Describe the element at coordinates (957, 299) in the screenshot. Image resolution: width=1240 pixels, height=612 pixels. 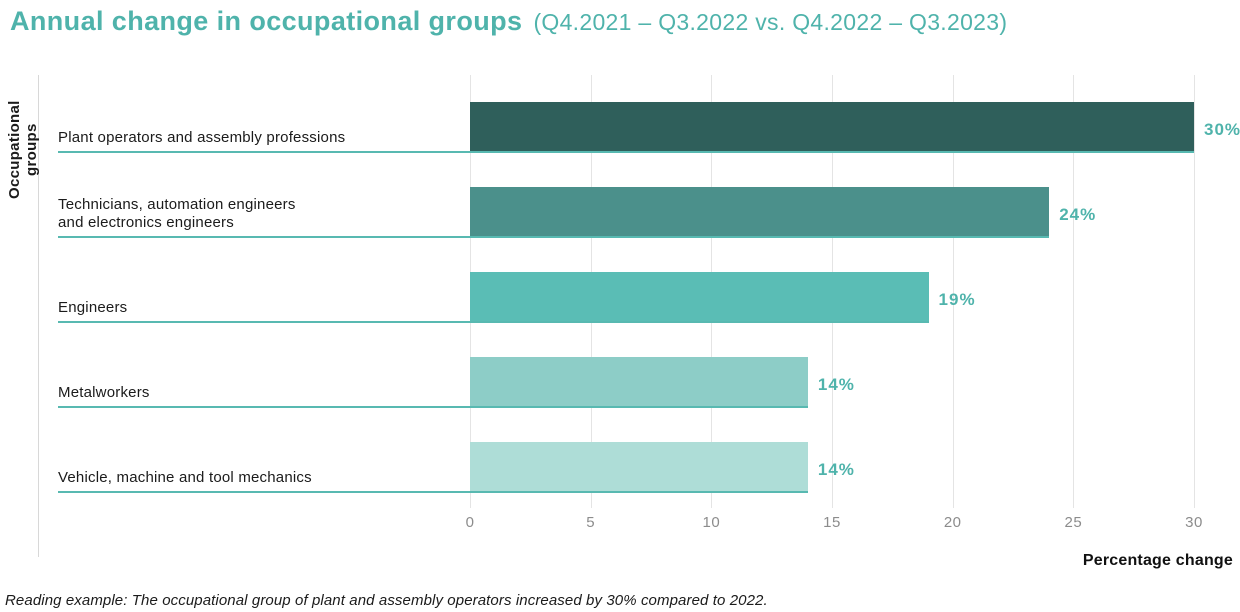
I see `value-label: 19%` at that location.